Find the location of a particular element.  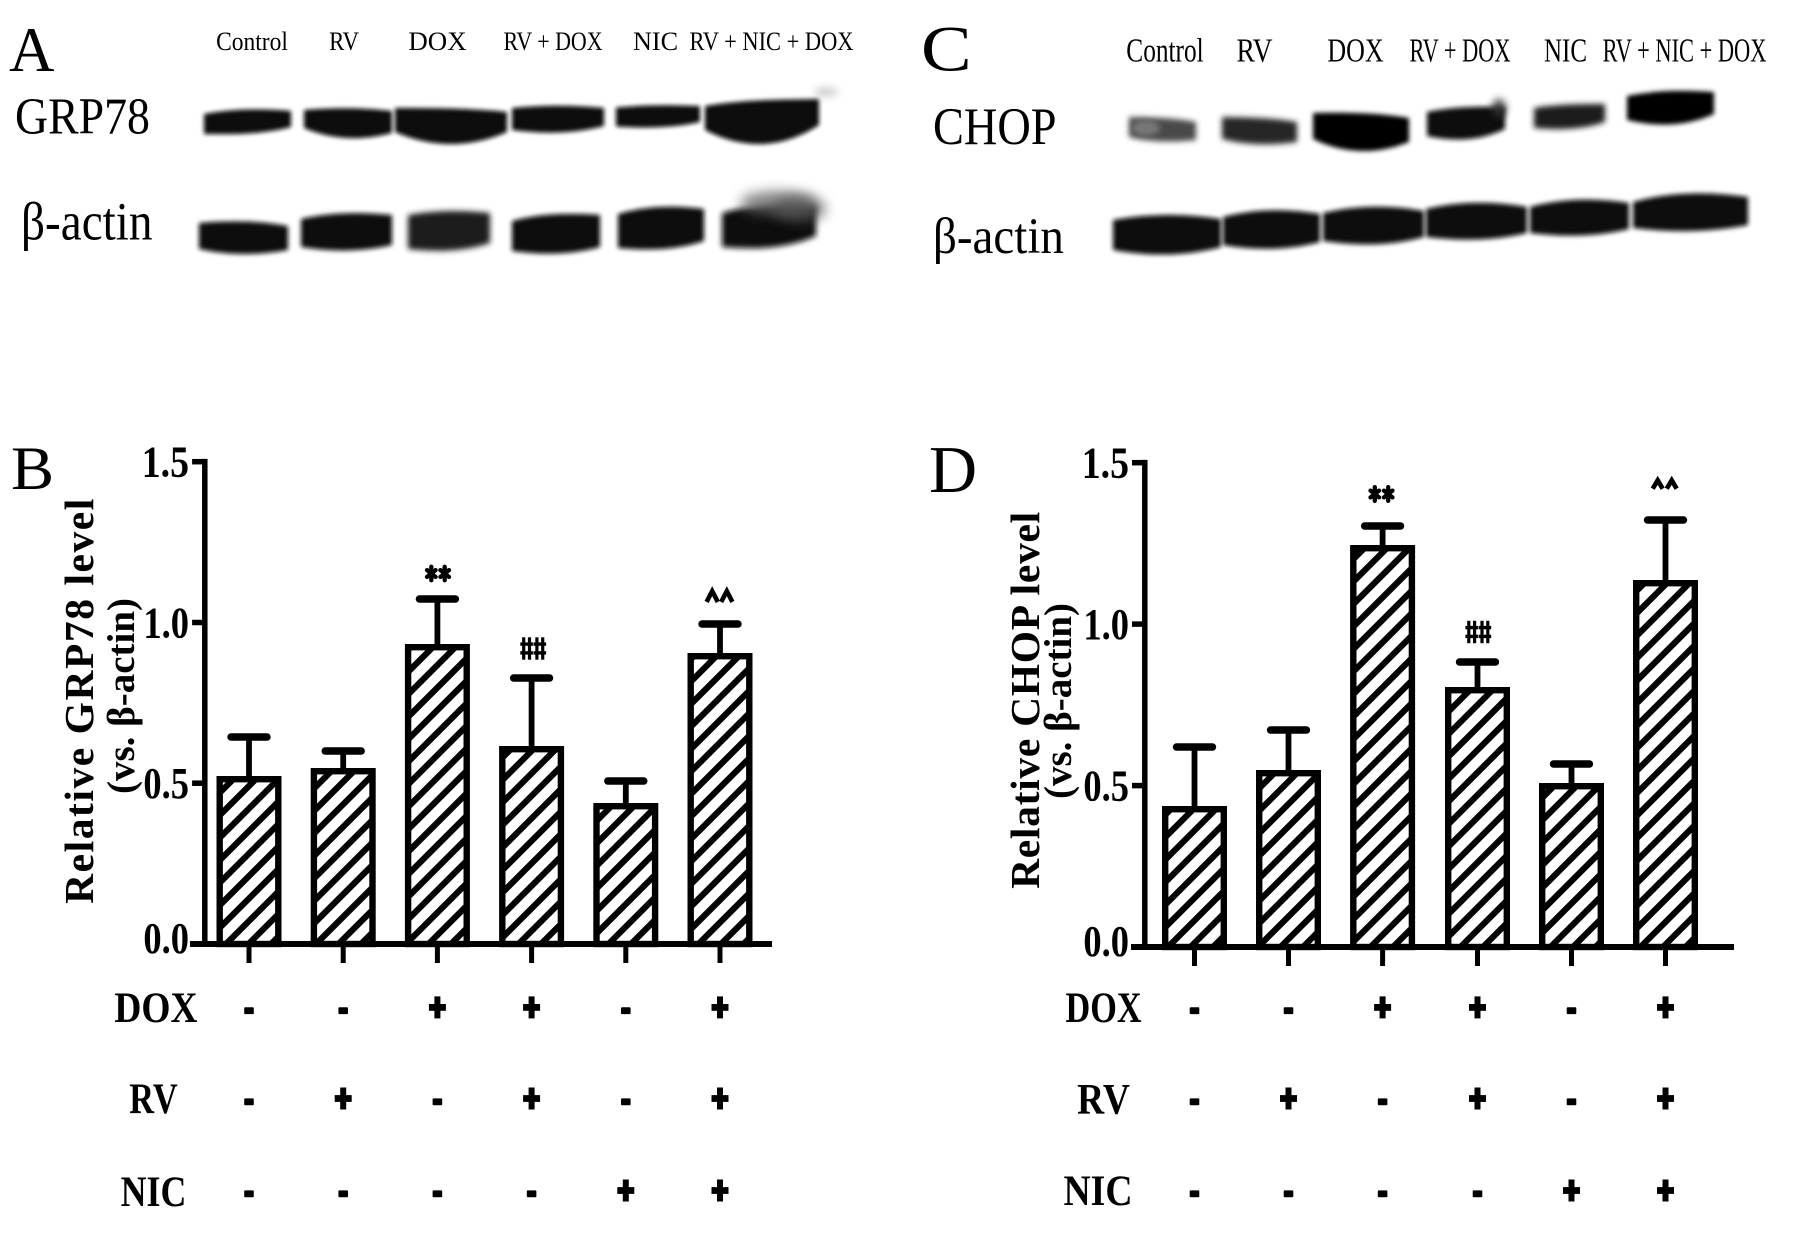

svg-text: A is located at coordinates (32, 50).